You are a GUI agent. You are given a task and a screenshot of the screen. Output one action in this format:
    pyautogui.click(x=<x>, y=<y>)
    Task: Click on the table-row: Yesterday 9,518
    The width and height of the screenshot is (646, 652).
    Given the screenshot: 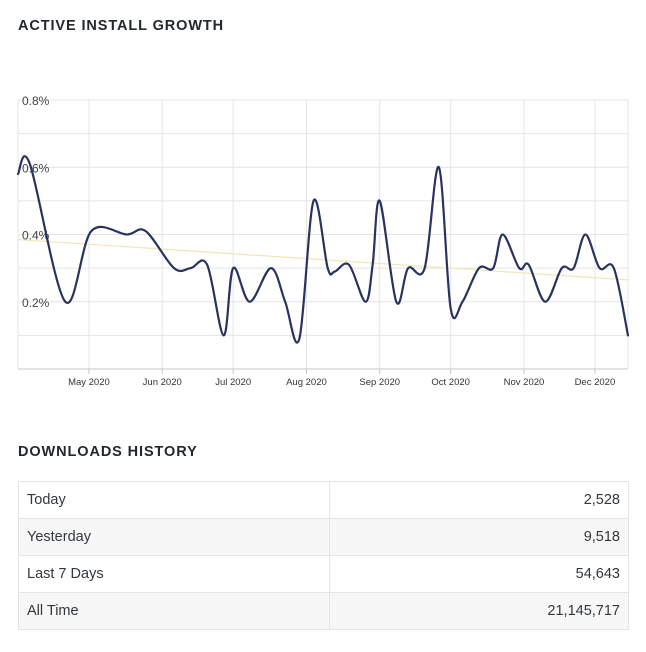 What is the action you would take?
    pyautogui.click(x=323, y=537)
    